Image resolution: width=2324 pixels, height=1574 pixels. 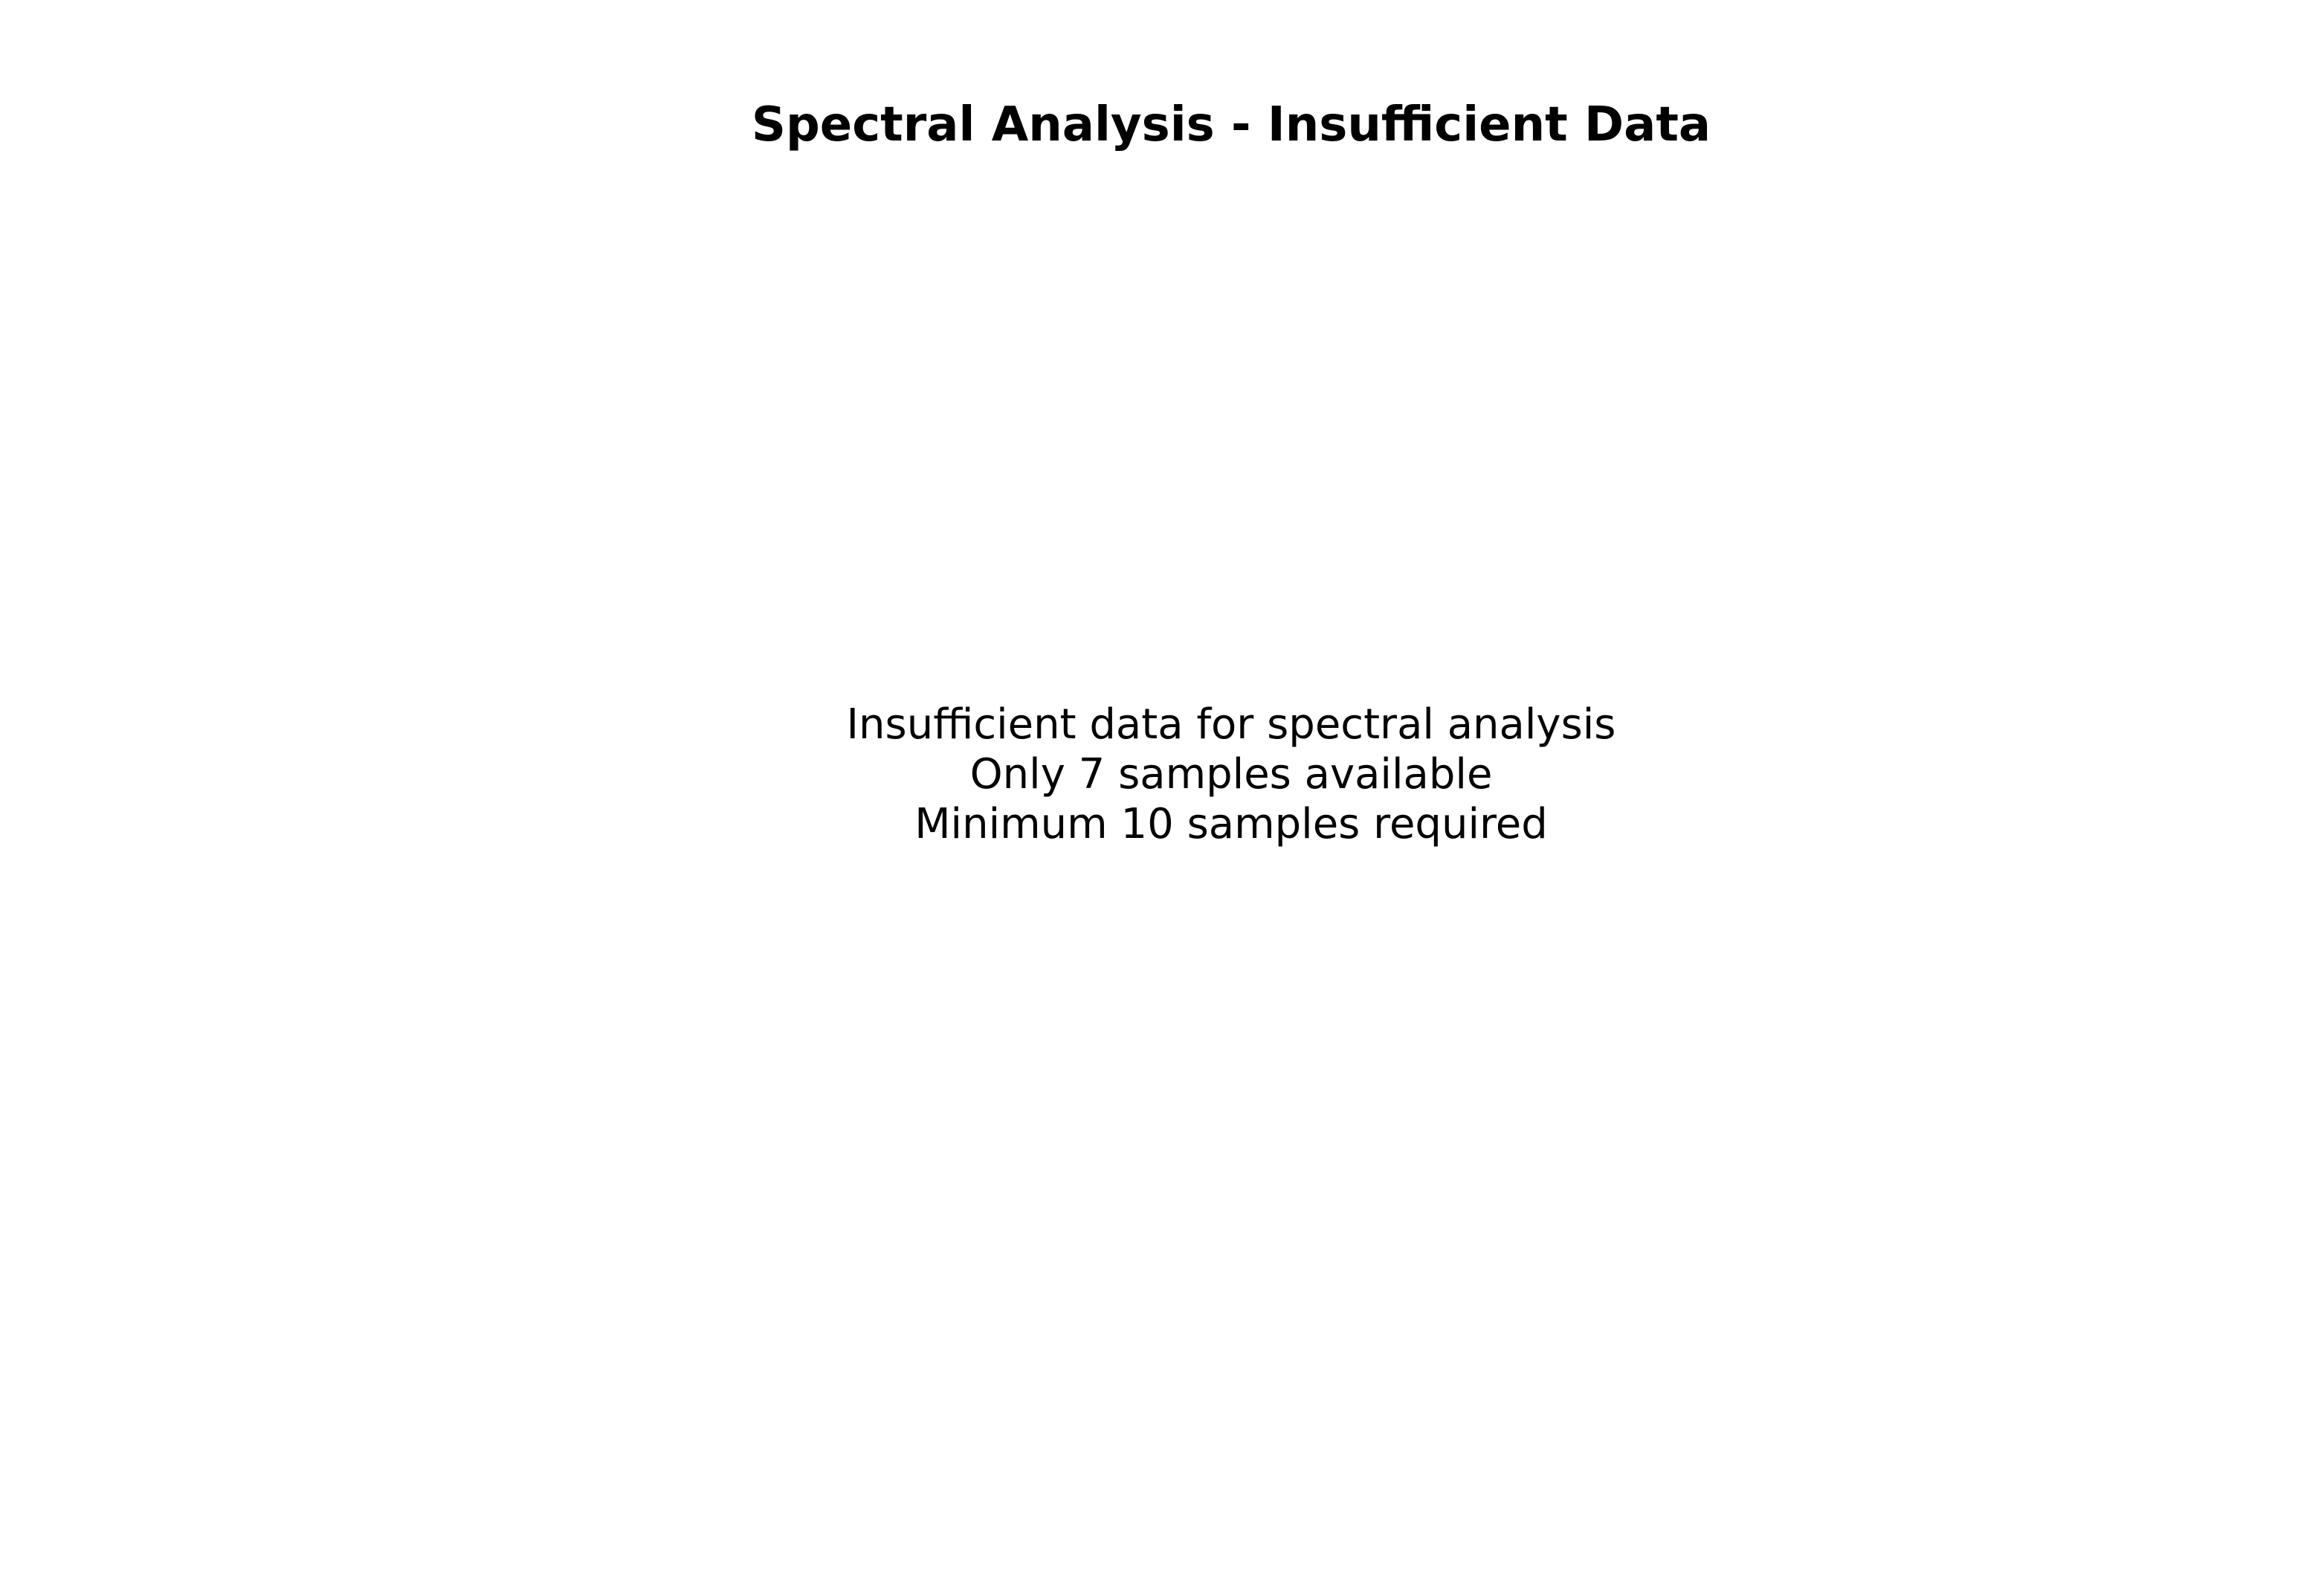 I want to click on chart-title: Spectral Analysis - Insufficient Data, so click(x=1231, y=124).